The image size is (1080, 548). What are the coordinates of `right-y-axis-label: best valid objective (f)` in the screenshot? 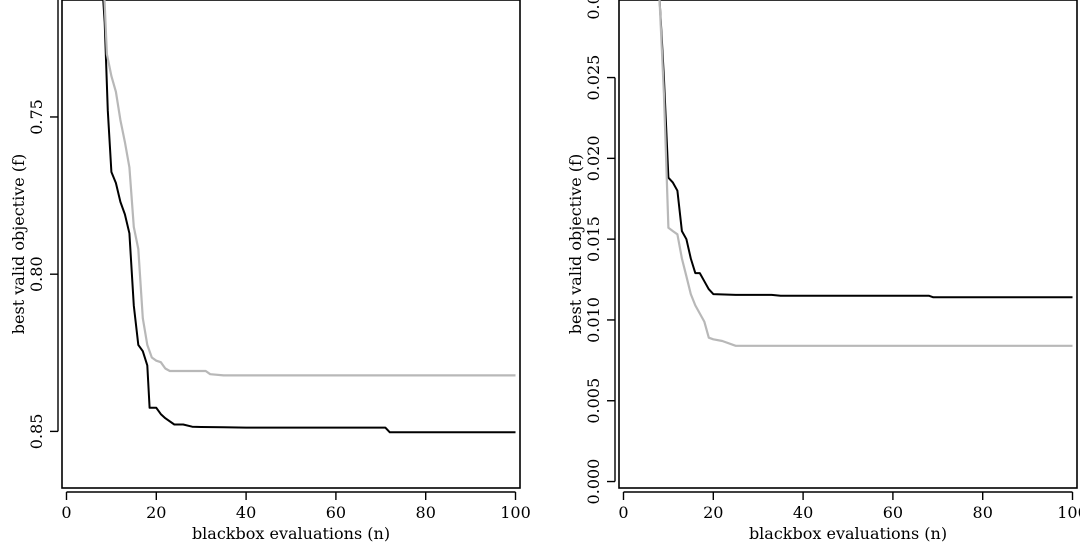 It's located at (575, 244).